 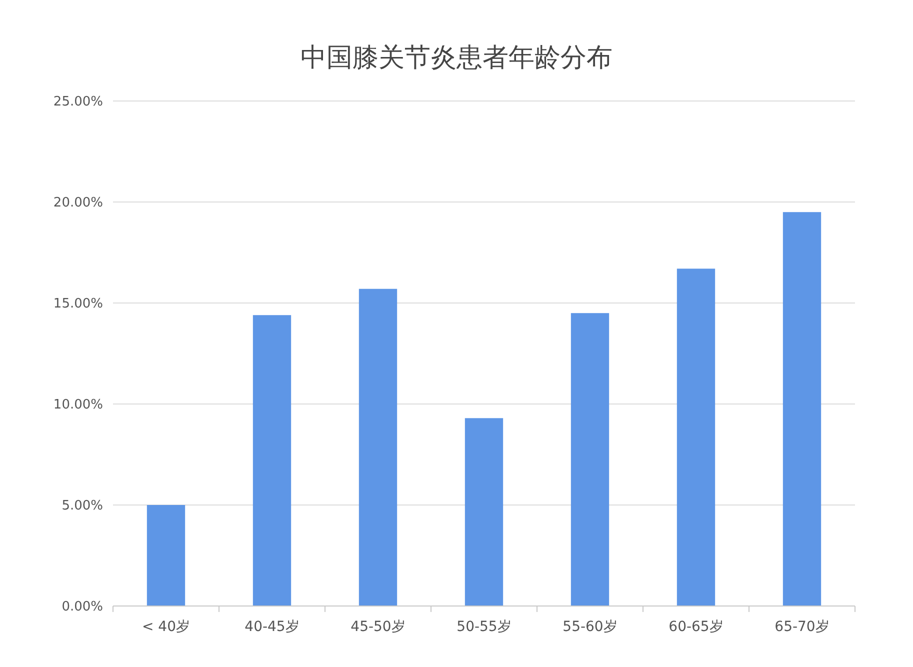 What do you see at coordinates (456, 58) in the screenshot?
I see `chart-title: 中国膝关节炎患者年龄分布` at bounding box center [456, 58].